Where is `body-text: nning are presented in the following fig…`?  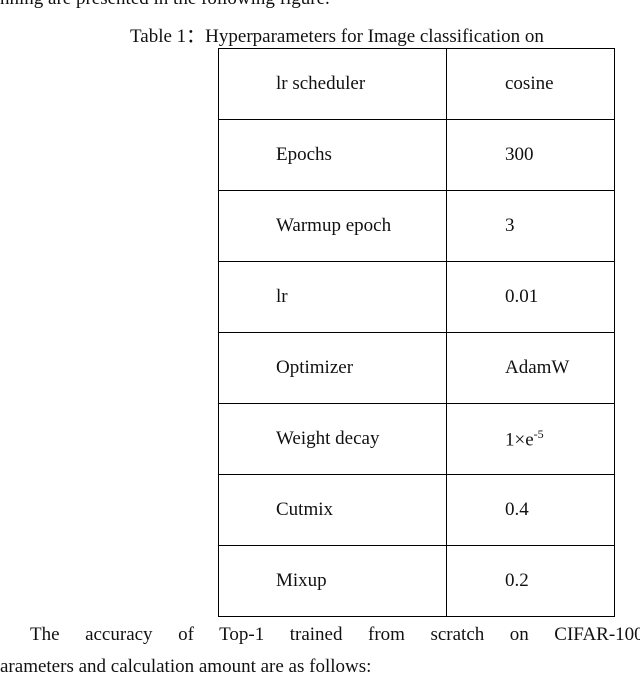
body-text: nning are presented in the following fig… is located at coordinates (165, 5).